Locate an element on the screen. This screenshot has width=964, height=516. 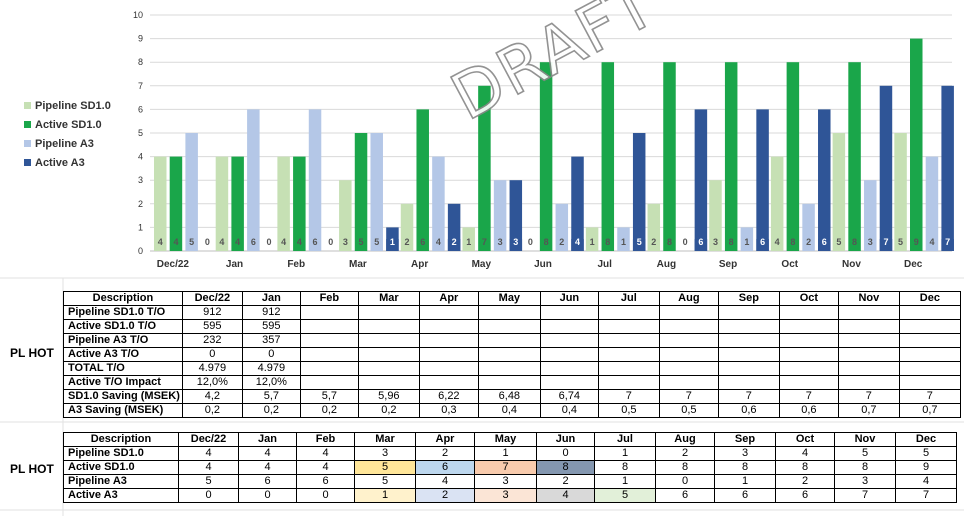
column-header: Jul is located at coordinates (628, 298).